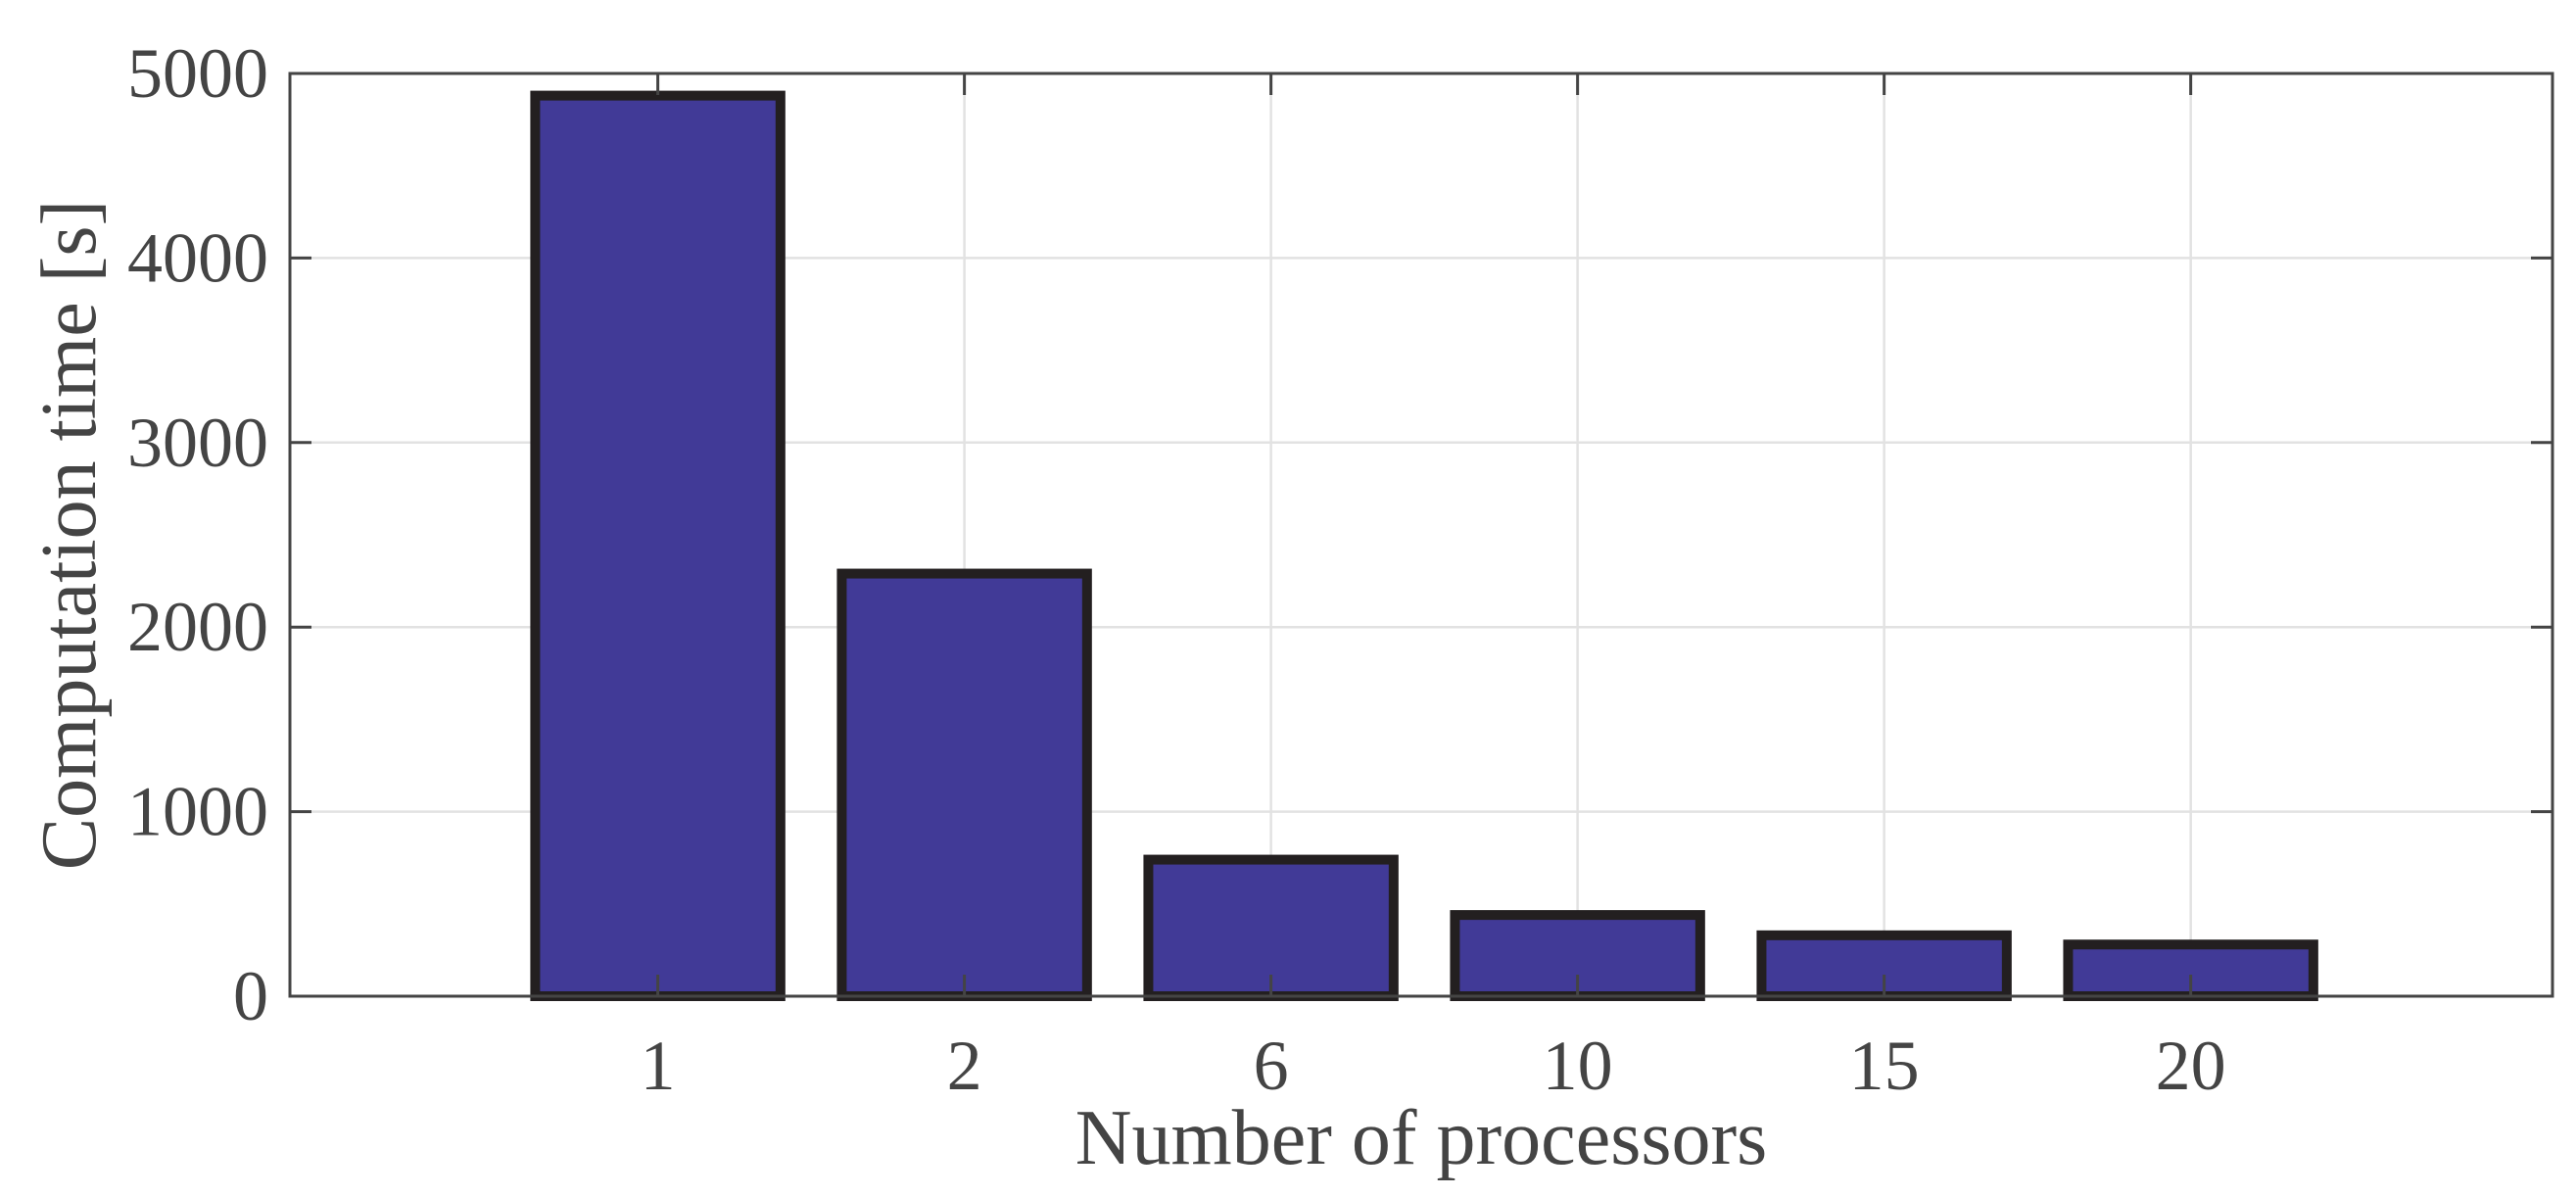 The width and height of the screenshot is (2576, 1197). What do you see at coordinates (198, 812) in the screenshot?
I see `y-tick-label: 1000` at bounding box center [198, 812].